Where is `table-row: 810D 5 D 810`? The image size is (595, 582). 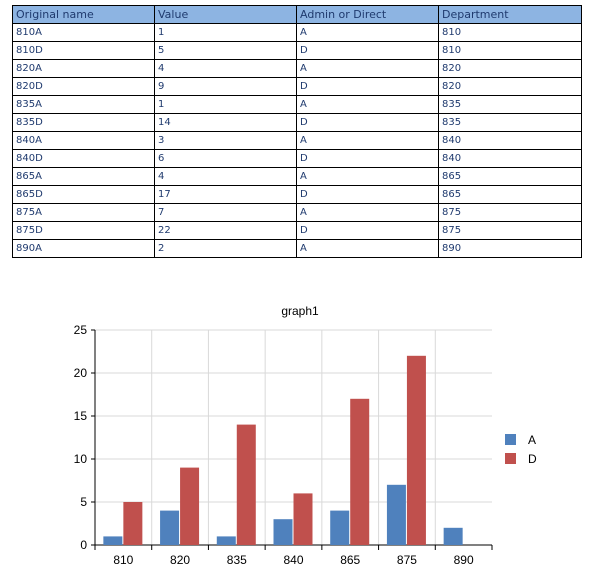 table-row: 810D 5 D 810 is located at coordinates (297, 50).